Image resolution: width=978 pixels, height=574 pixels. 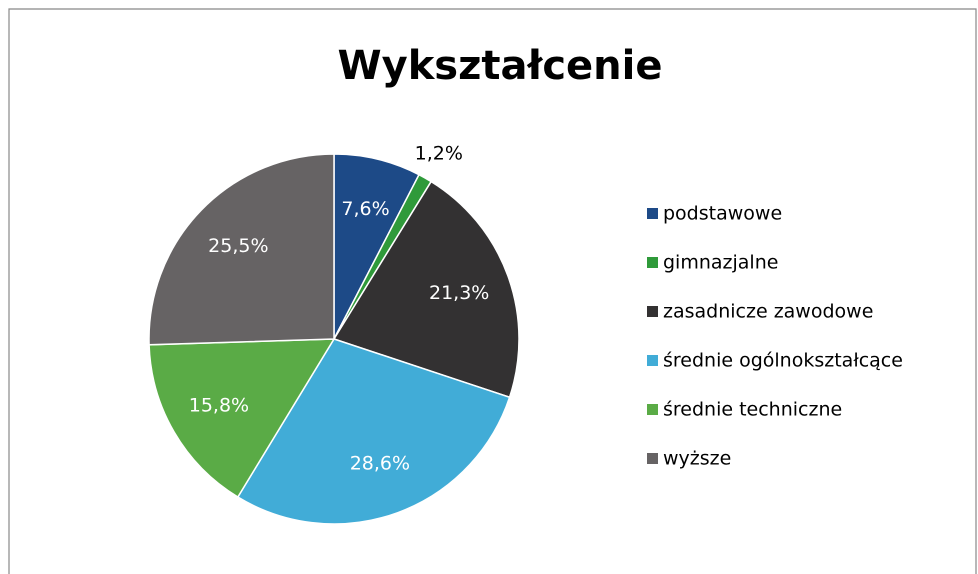 What do you see at coordinates (380, 464) in the screenshot?
I see `data-label: 28,6%` at bounding box center [380, 464].